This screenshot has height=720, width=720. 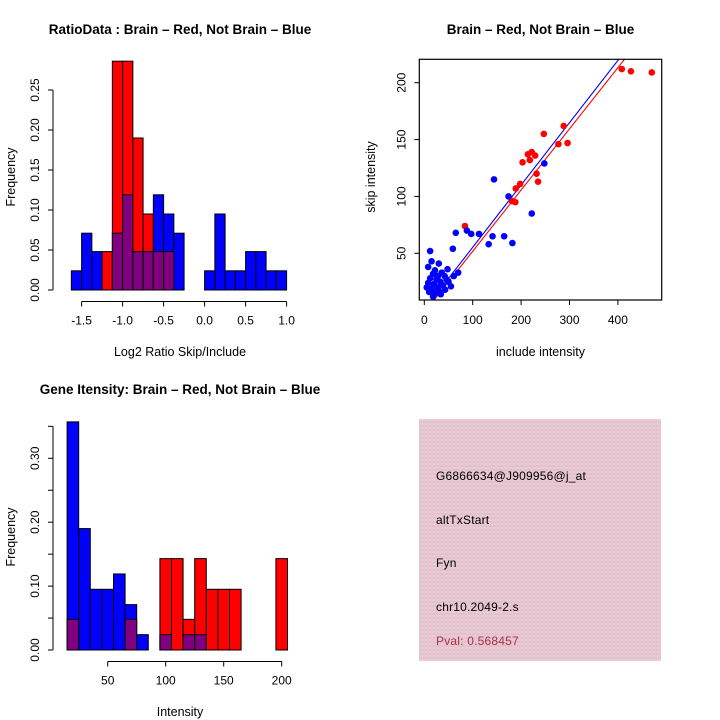 What do you see at coordinates (541, 29) in the screenshot?
I see `chart-title: Brain – Red, Not Brain – Blue` at bounding box center [541, 29].